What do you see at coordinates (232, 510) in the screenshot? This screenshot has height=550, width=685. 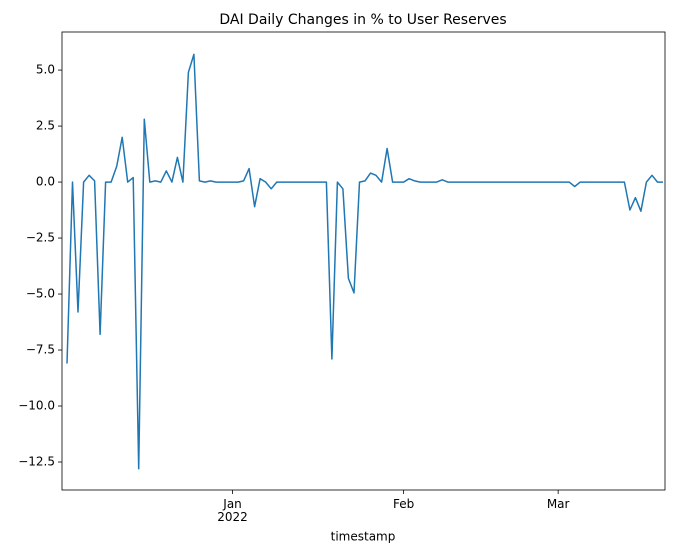 I see `x-tick-label: Jan 2022` at bounding box center [232, 510].